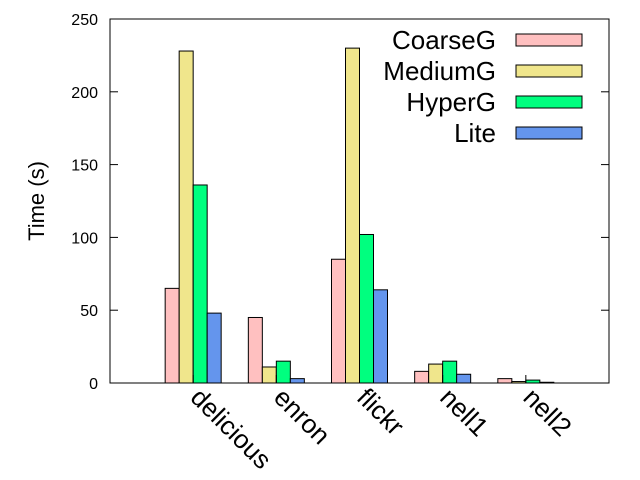 The height and width of the screenshot is (480, 640). Describe the element at coordinates (475, 133) in the screenshot. I see `legend-label-lite: Lite` at that location.